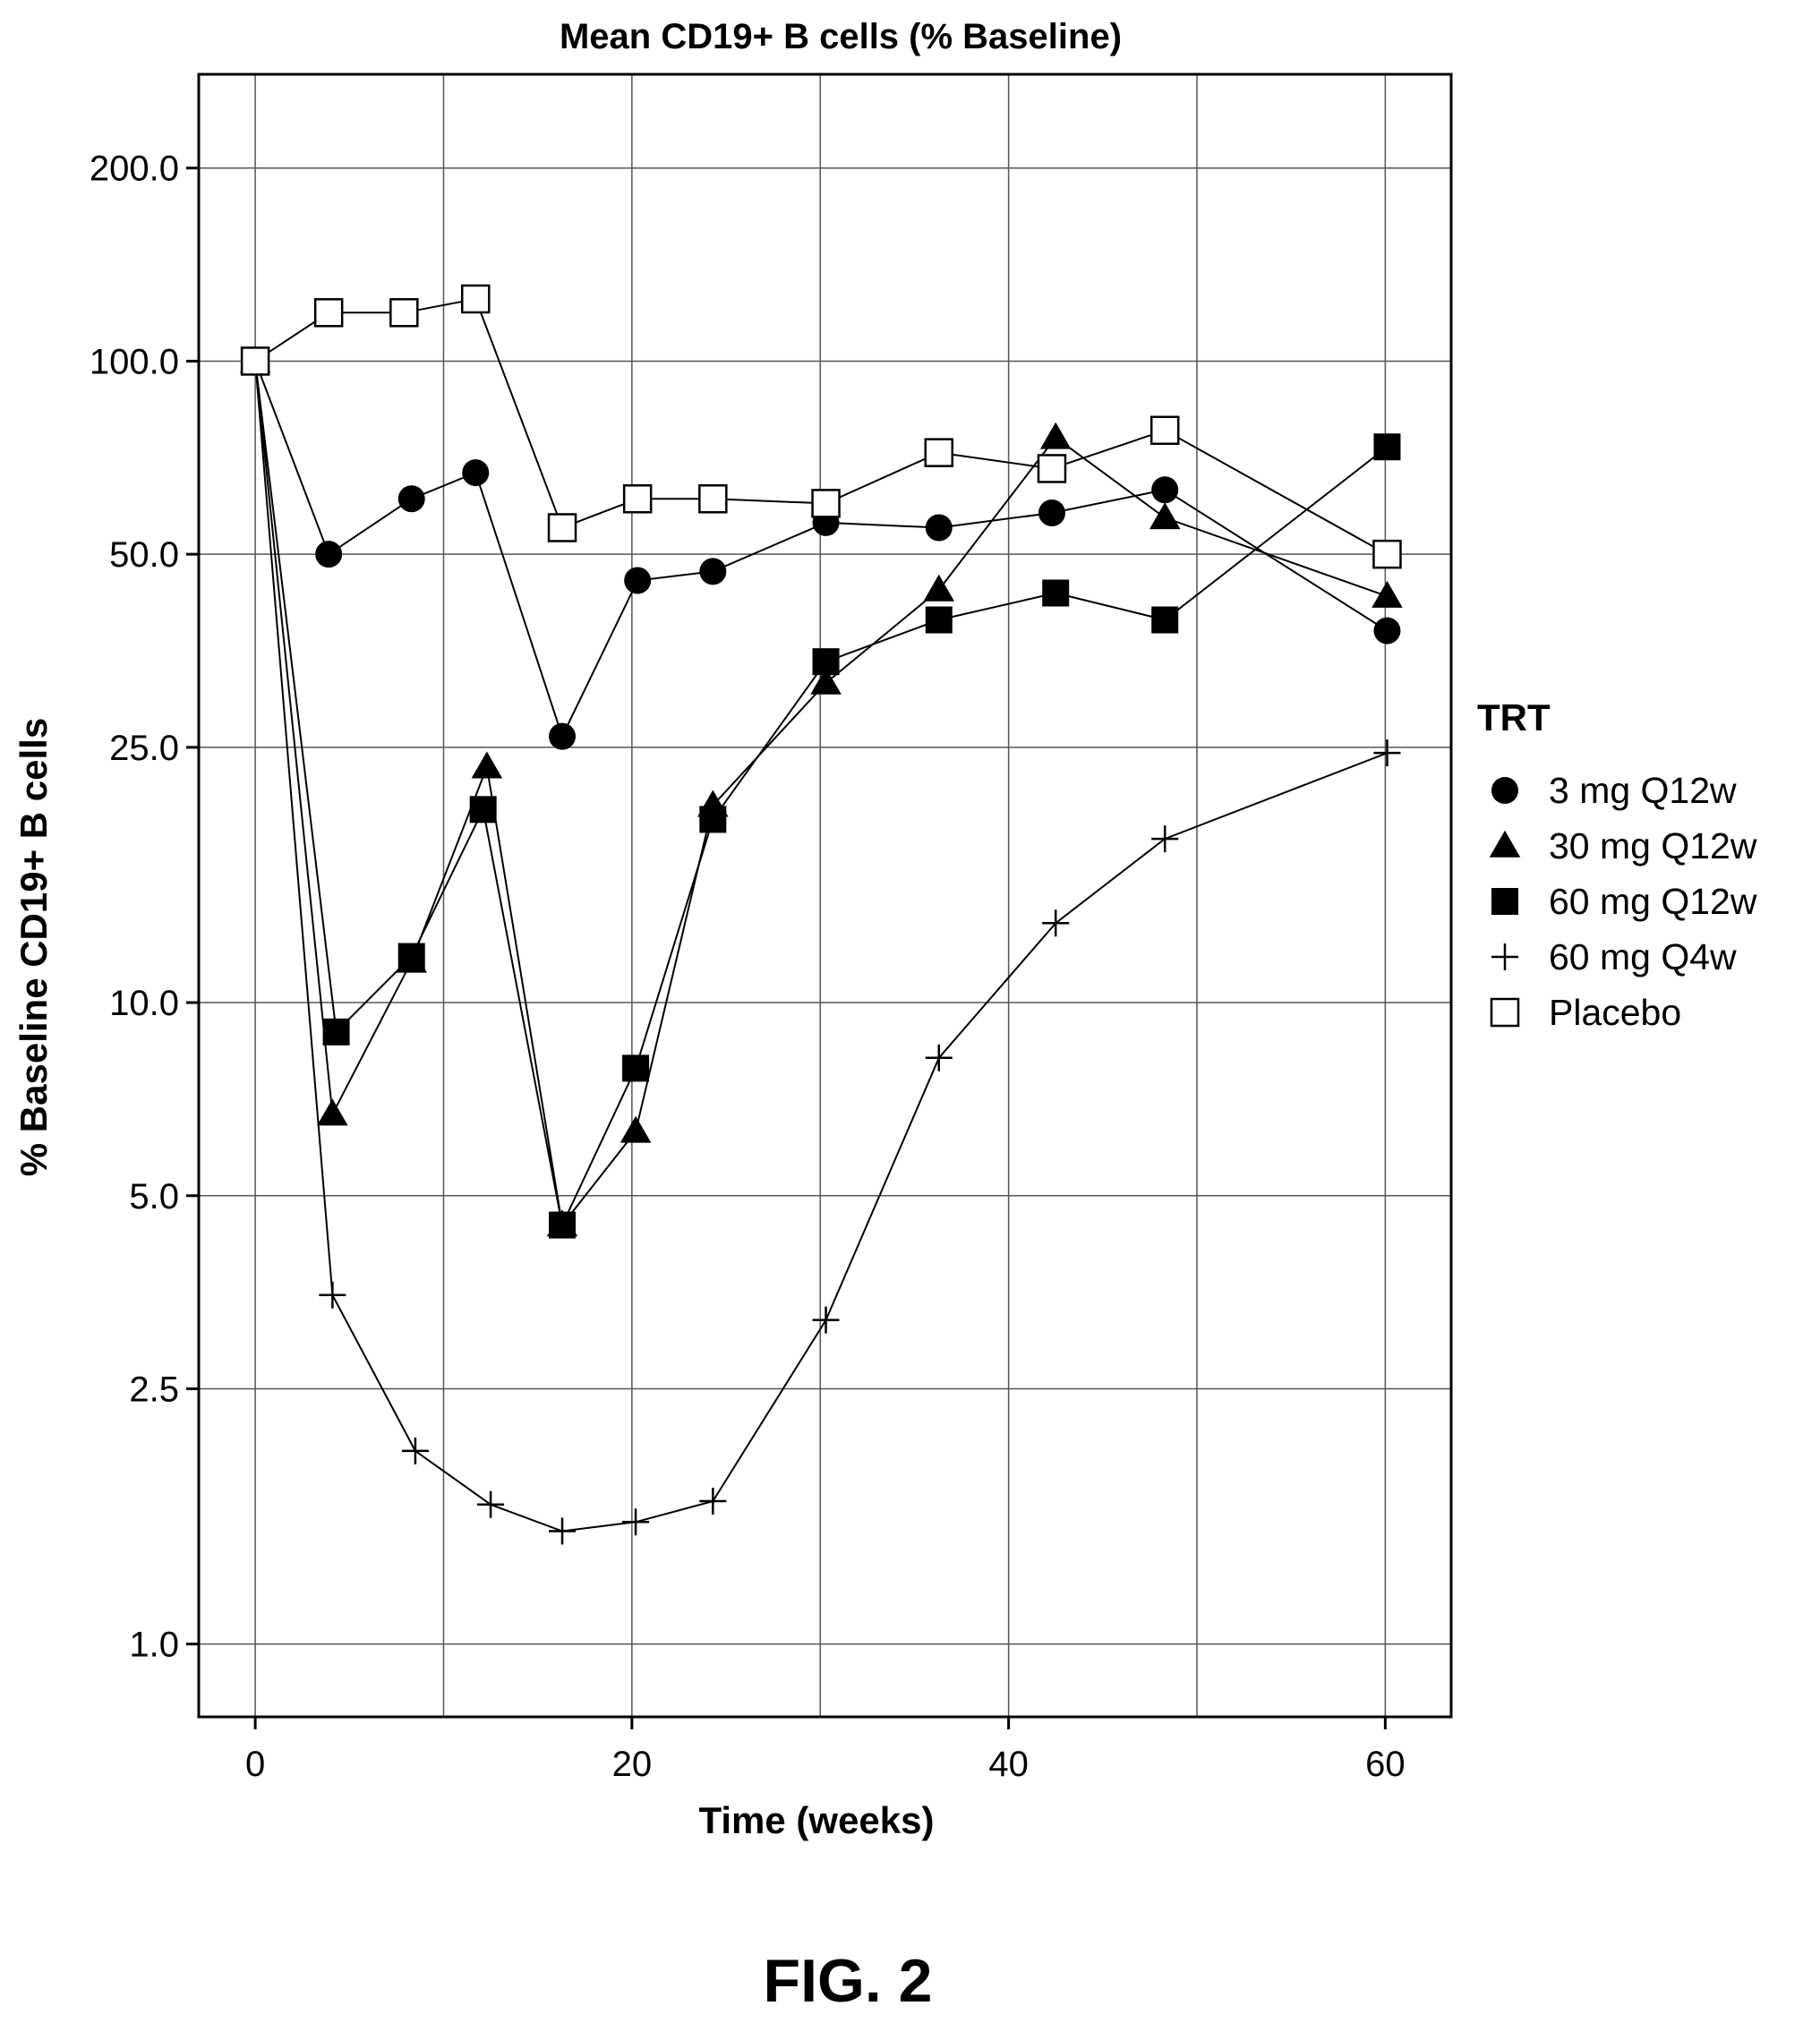  I want to click on legend-title: TRT, so click(1514, 717).